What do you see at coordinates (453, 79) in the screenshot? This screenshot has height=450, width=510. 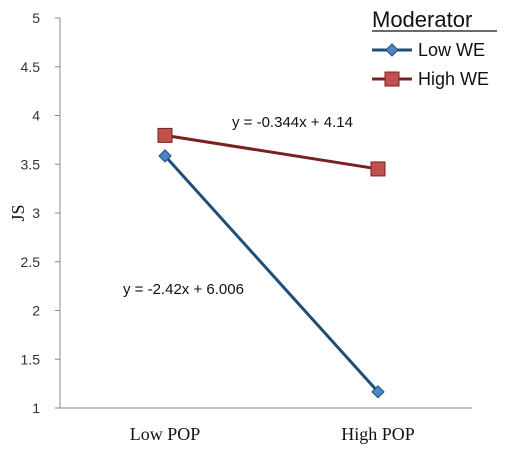 I see `legend-label: High WE` at bounding box center [453, 79].